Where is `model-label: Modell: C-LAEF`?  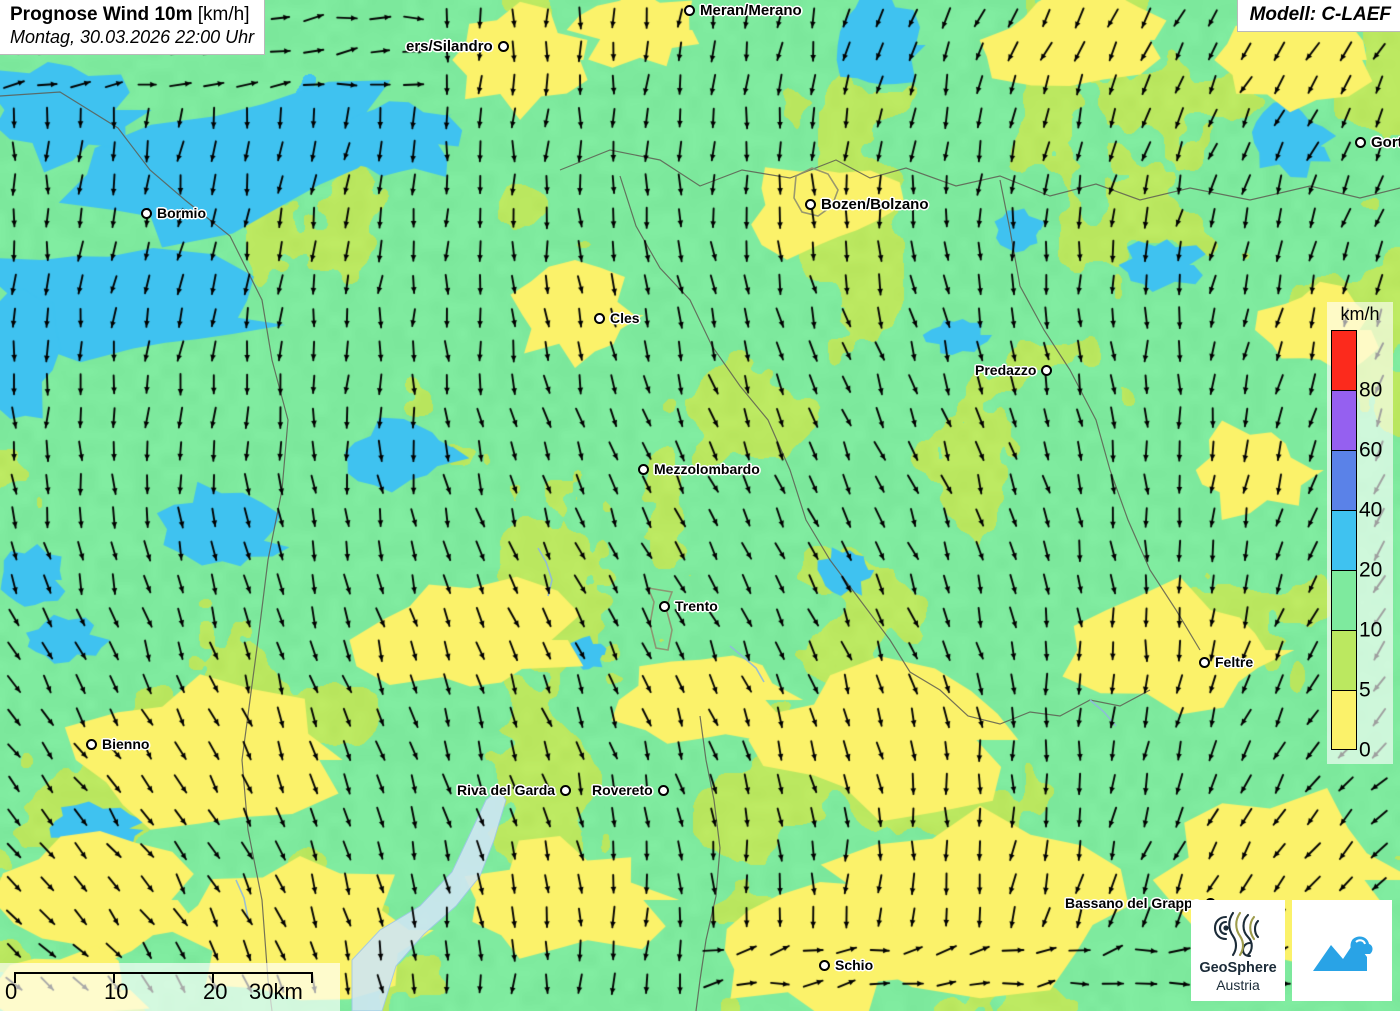
model-label: Modell: C-LAEF is located at coordinates (1320, 14).